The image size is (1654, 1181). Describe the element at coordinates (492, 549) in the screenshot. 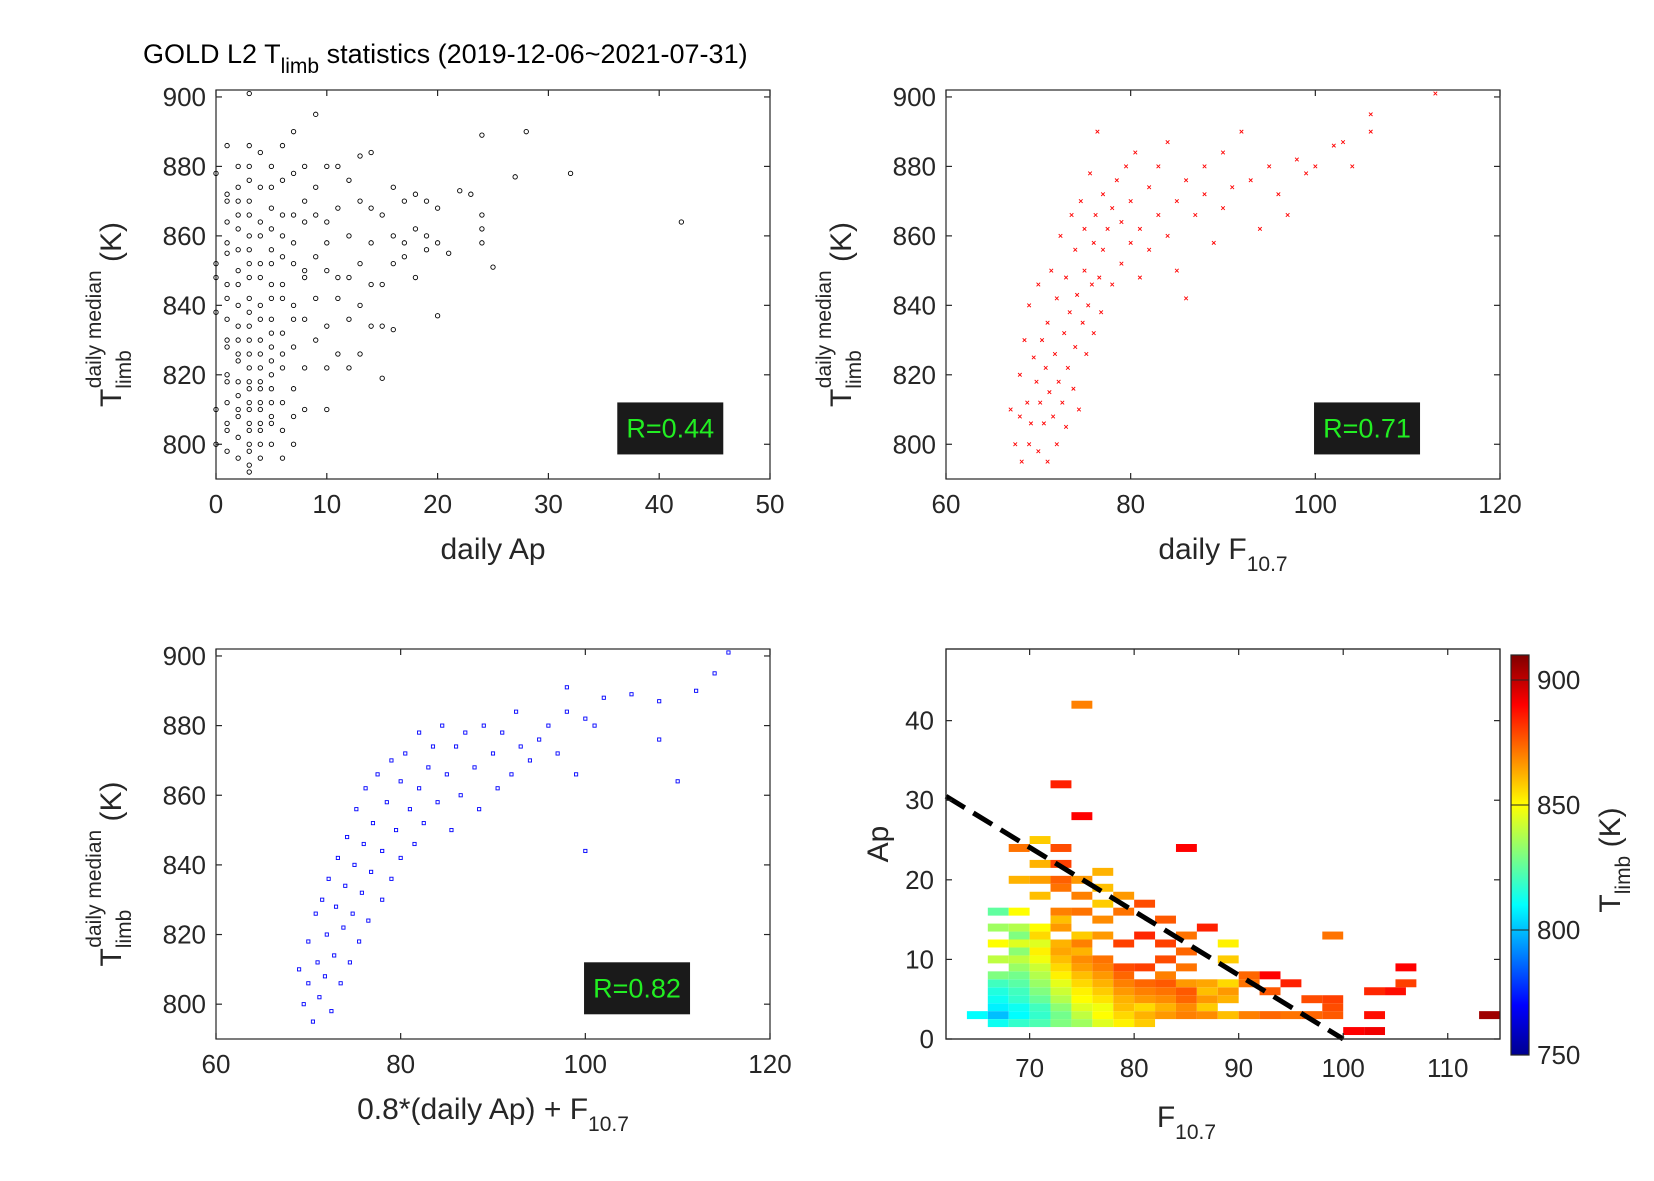

I see `x-axis-label: daily Ap` at that location.